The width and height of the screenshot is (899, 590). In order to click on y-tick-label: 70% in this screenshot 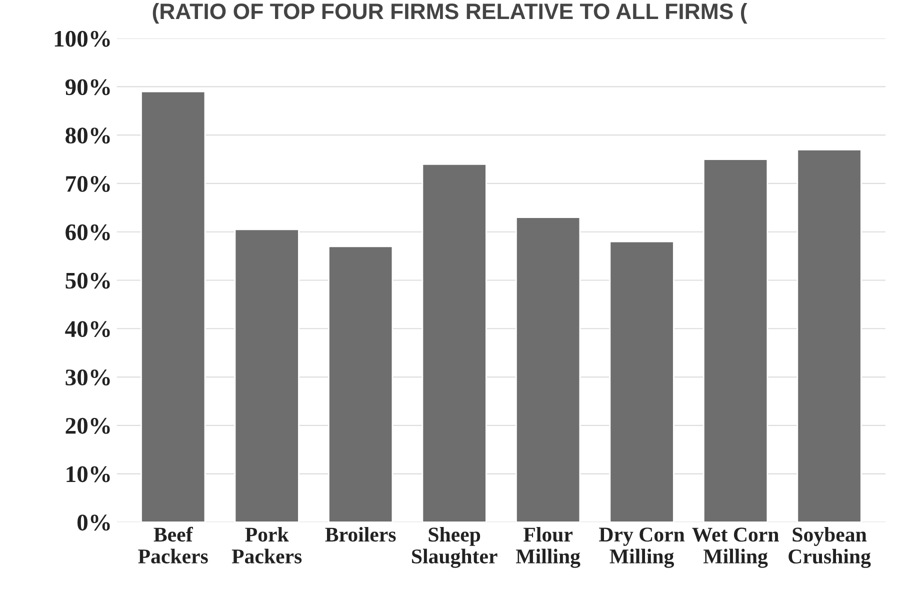, I will do `click(88, 184)`.